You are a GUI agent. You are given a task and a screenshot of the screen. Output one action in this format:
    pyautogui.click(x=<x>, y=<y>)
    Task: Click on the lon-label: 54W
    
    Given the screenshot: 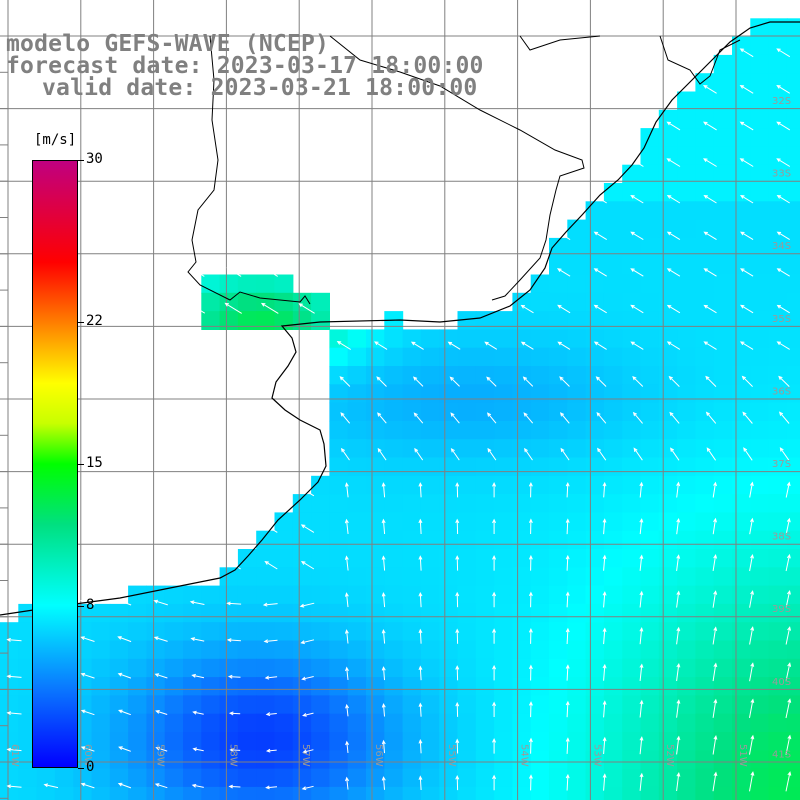 What is the action you would take?
    pyautogui.click(x=524, y=755)
    